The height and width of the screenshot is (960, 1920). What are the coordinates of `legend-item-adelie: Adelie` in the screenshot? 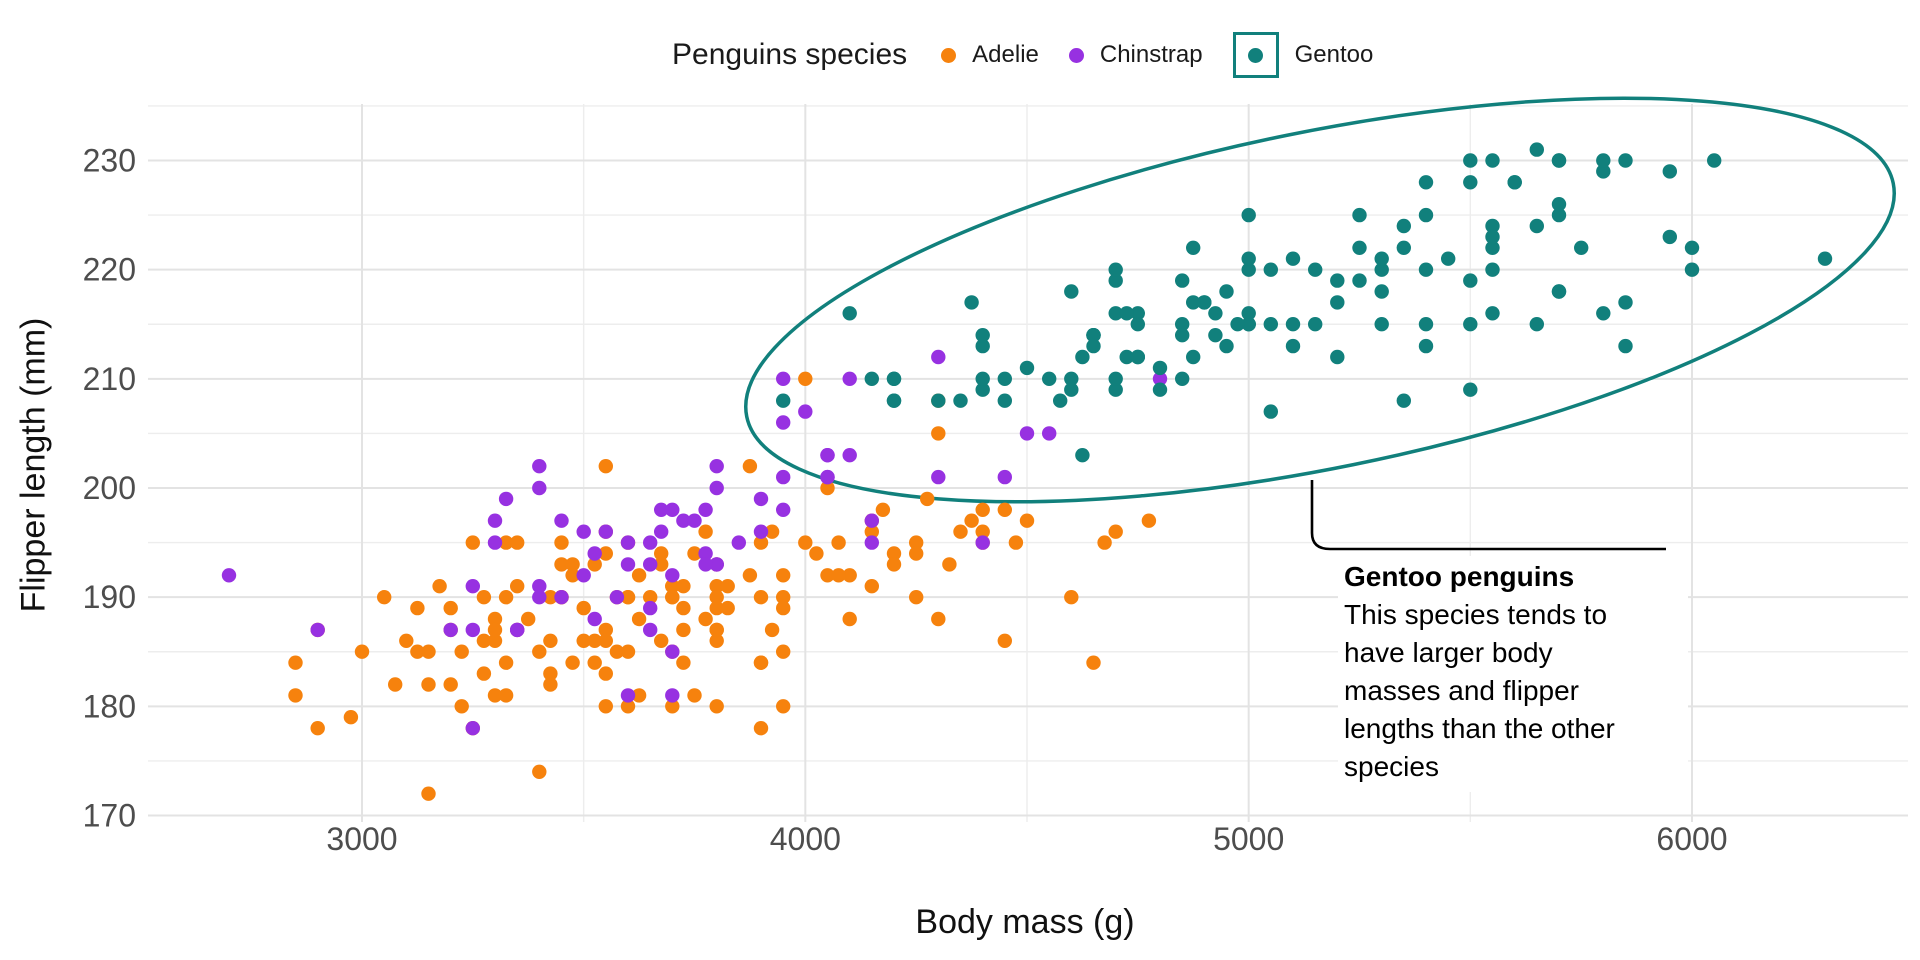 It's located at (990, 55).